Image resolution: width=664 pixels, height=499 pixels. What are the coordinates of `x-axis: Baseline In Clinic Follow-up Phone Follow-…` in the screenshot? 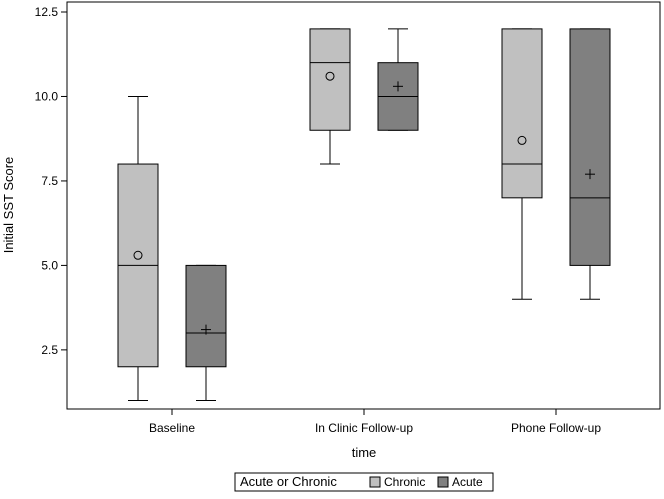 It's located at (375, 422).